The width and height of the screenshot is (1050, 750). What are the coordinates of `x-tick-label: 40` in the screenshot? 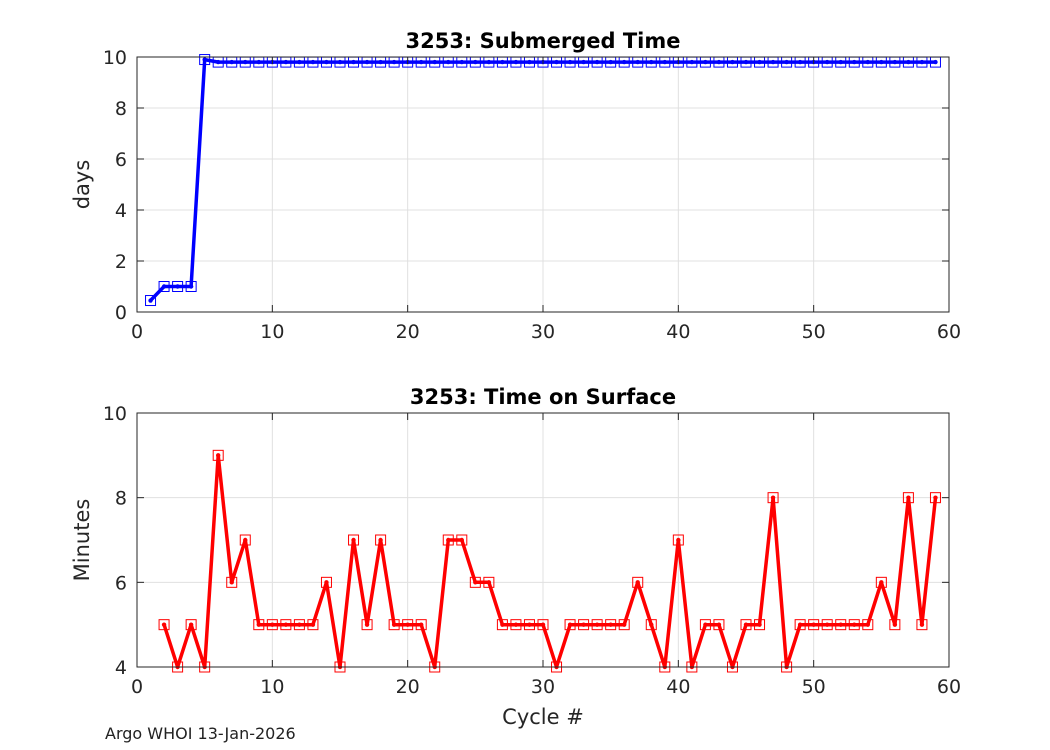 It's located at (678, 687).